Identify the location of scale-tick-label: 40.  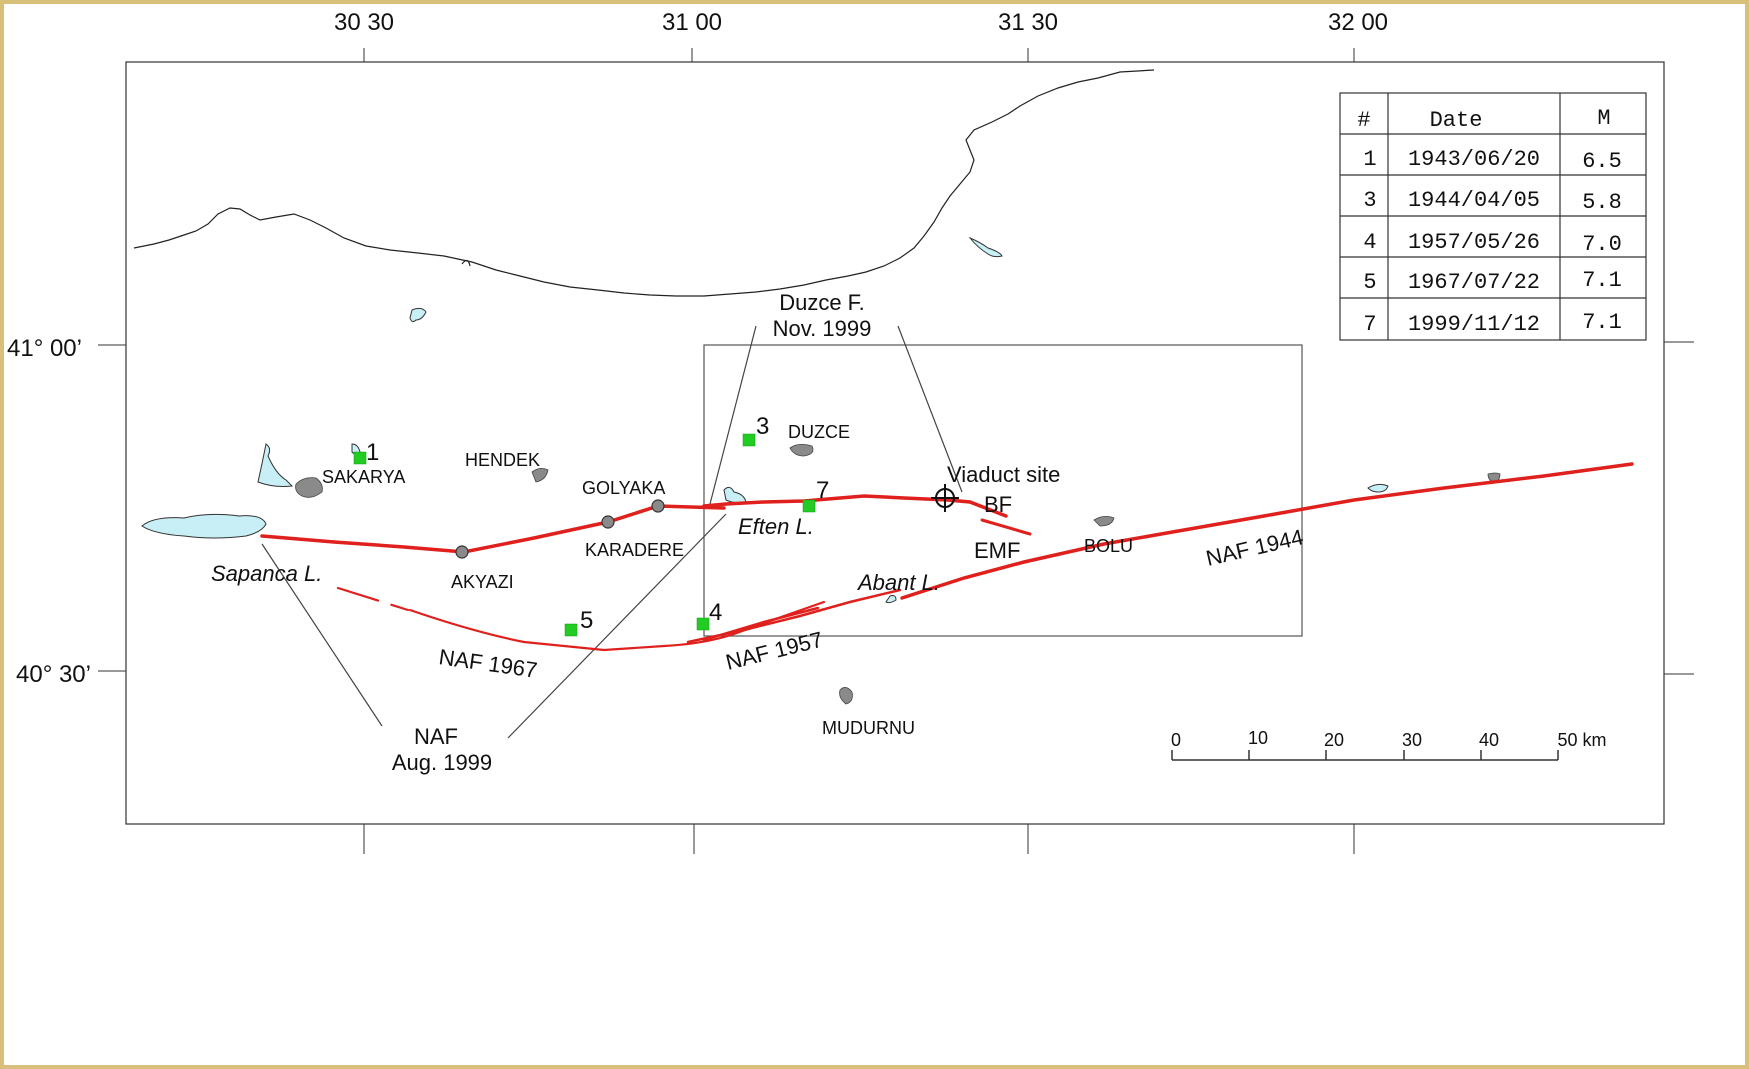
(1489, 740).